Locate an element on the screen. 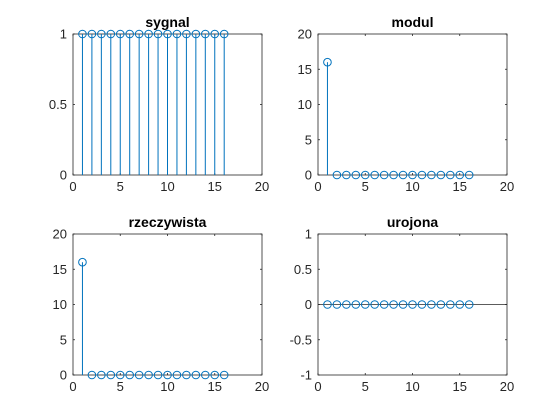 Image resolution: width=560 pixels, height=420 pixels. xtick-label-urojona-3: 15 is located at coordinates (460, 386).